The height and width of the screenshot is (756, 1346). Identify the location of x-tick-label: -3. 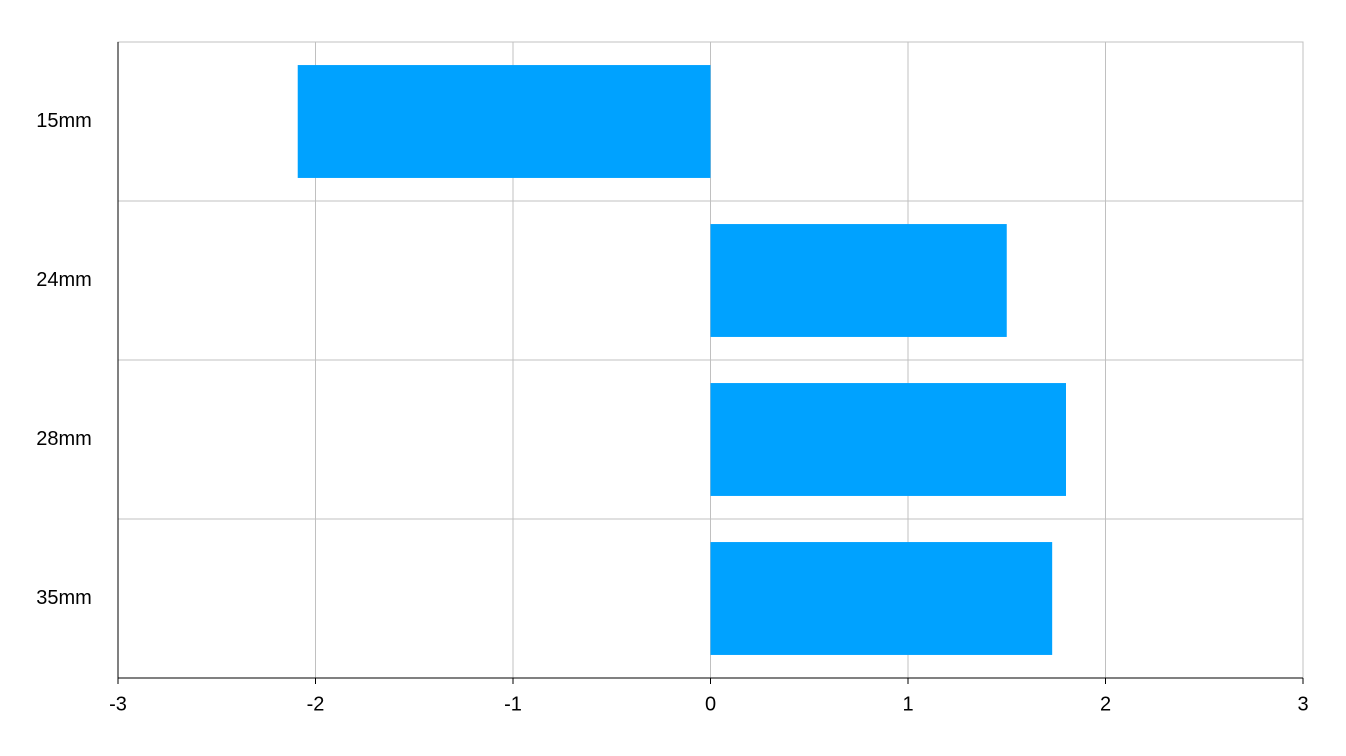
(118, 704).